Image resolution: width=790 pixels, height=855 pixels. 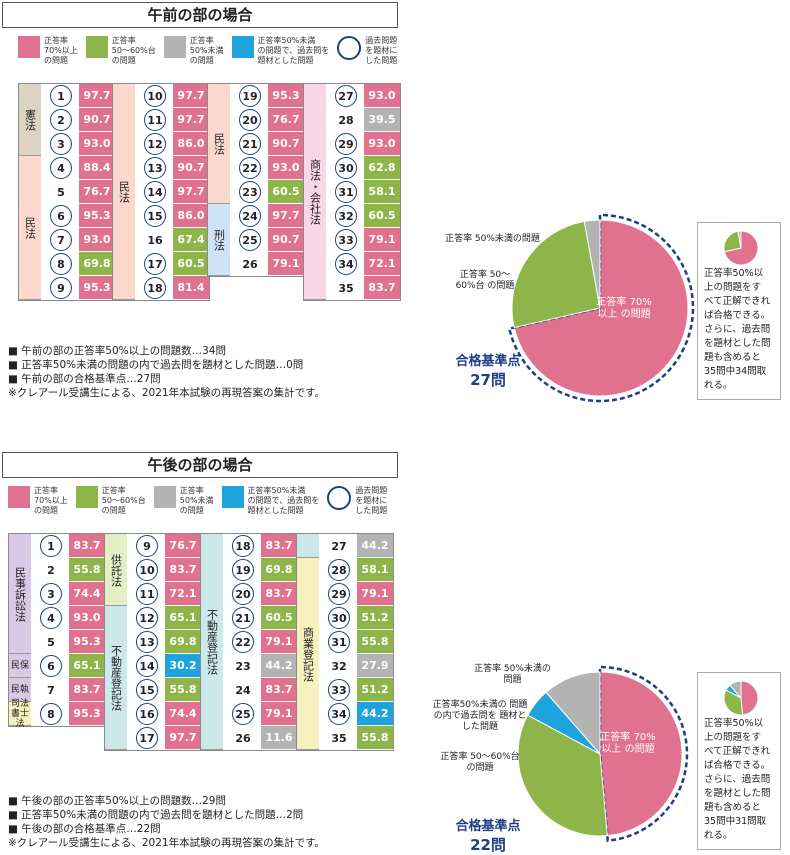 I want to click on past-question-number: 28, so click(x=339, y=570).